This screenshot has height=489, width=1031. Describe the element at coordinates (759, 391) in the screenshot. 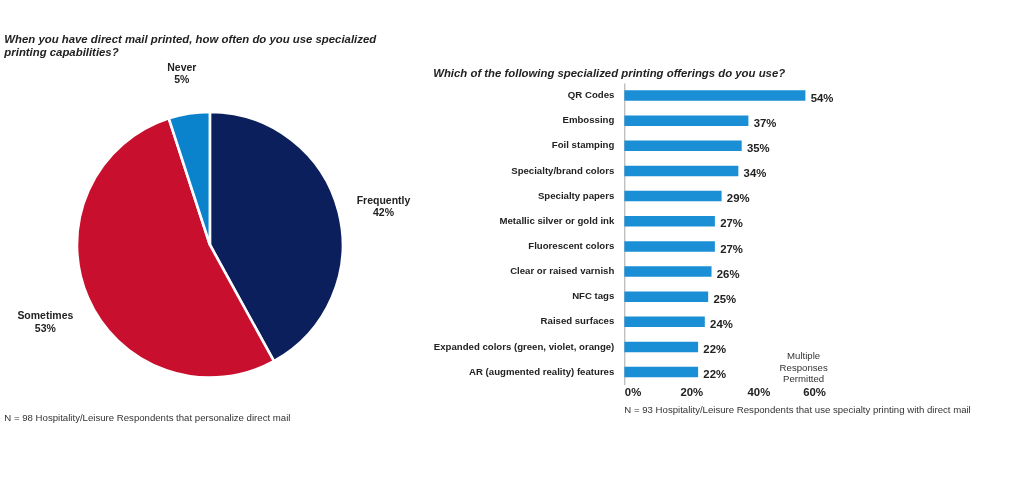

I see `x-tick-label: 40%` at that location.